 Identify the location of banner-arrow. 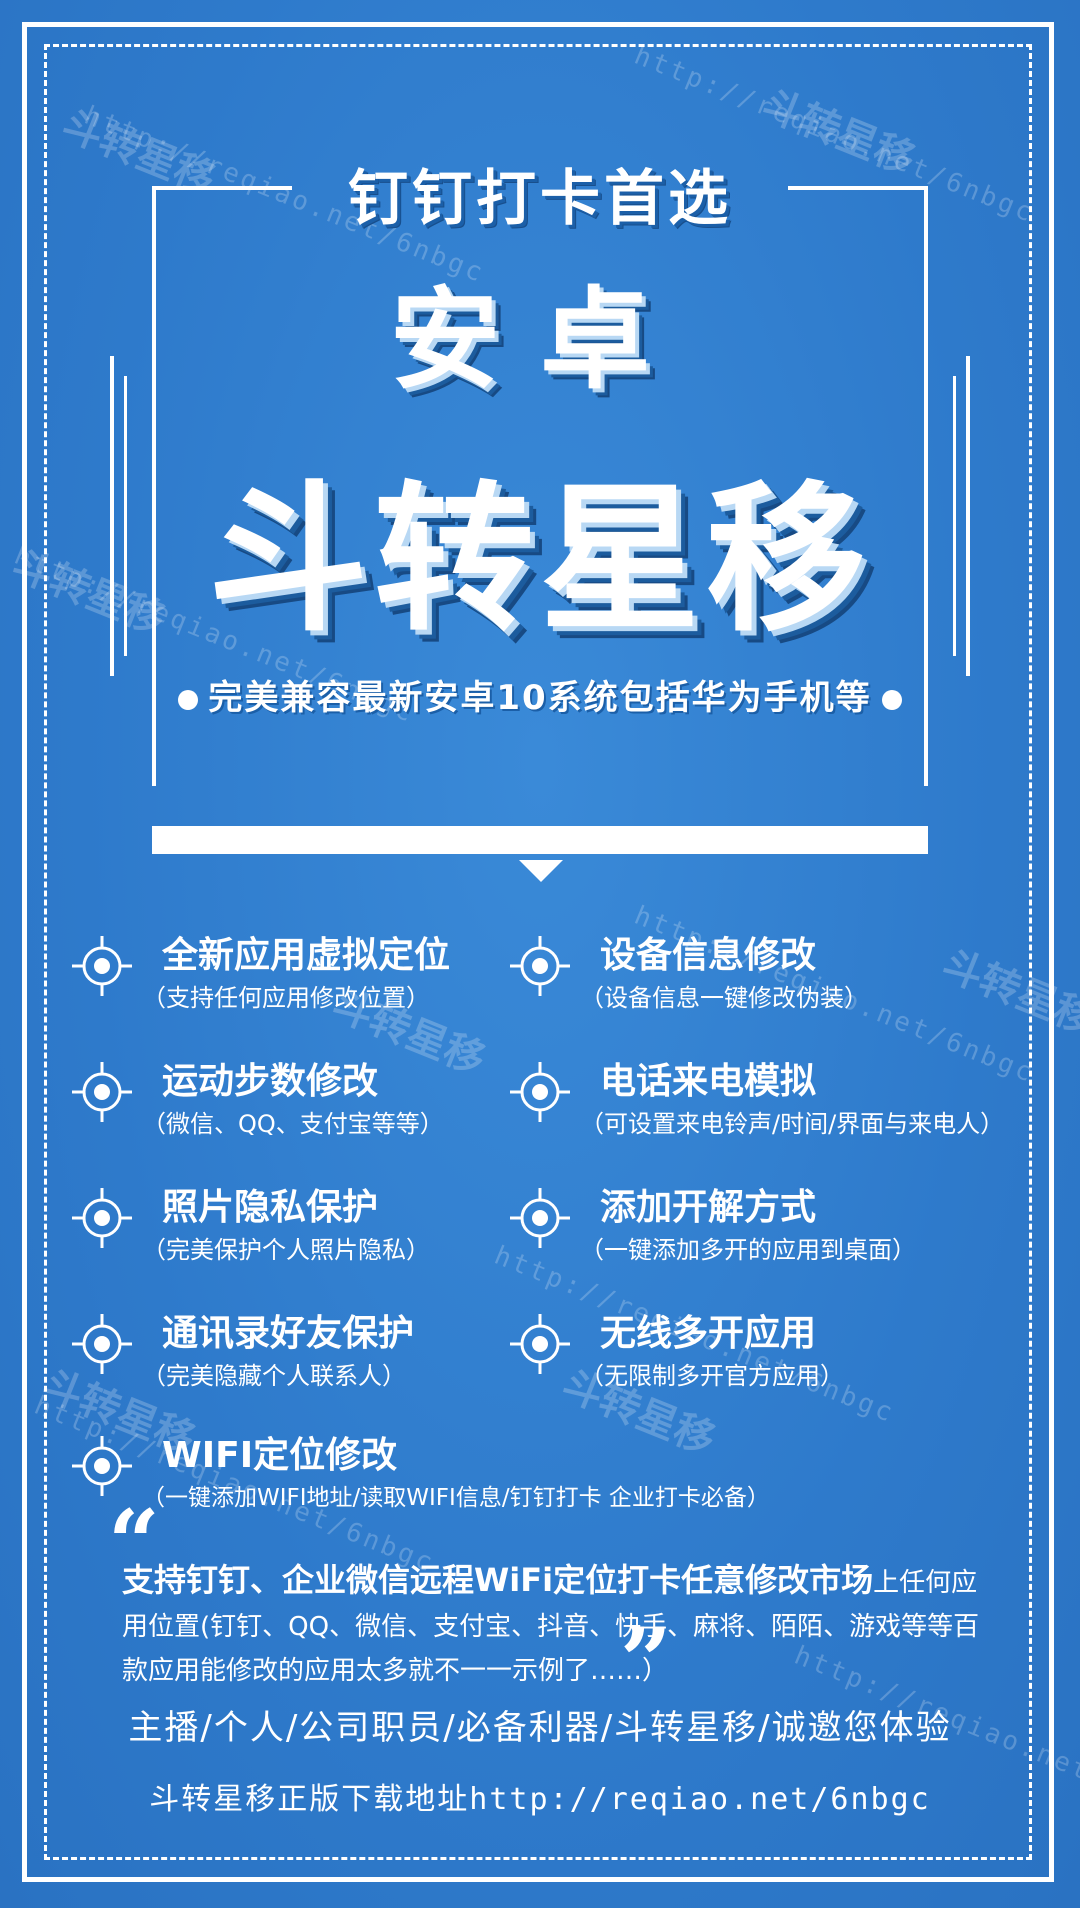
(541, 871).